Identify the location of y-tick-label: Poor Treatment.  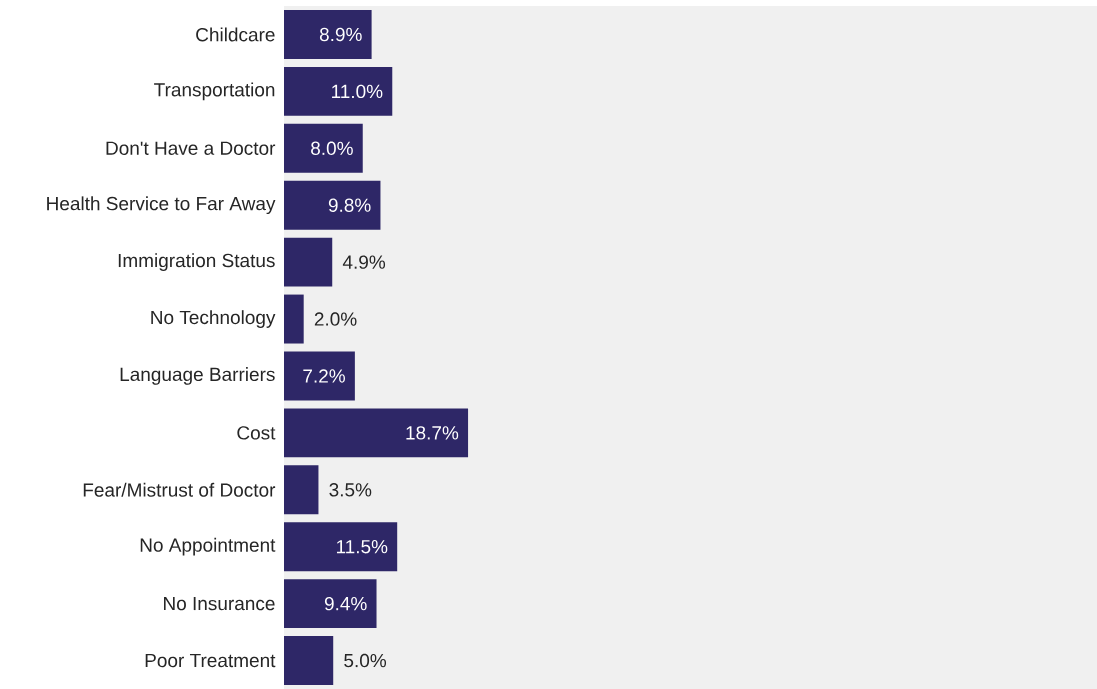
(210, 660).